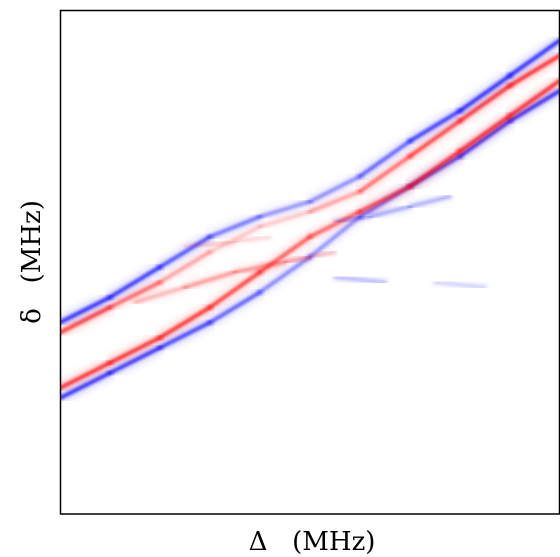  I want to click on y-axis-label: δ (MHz), so click(32, 262).